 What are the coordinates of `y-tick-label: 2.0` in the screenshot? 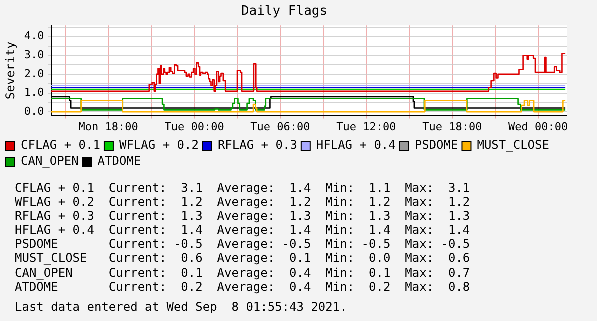 It's located at (34, 73).